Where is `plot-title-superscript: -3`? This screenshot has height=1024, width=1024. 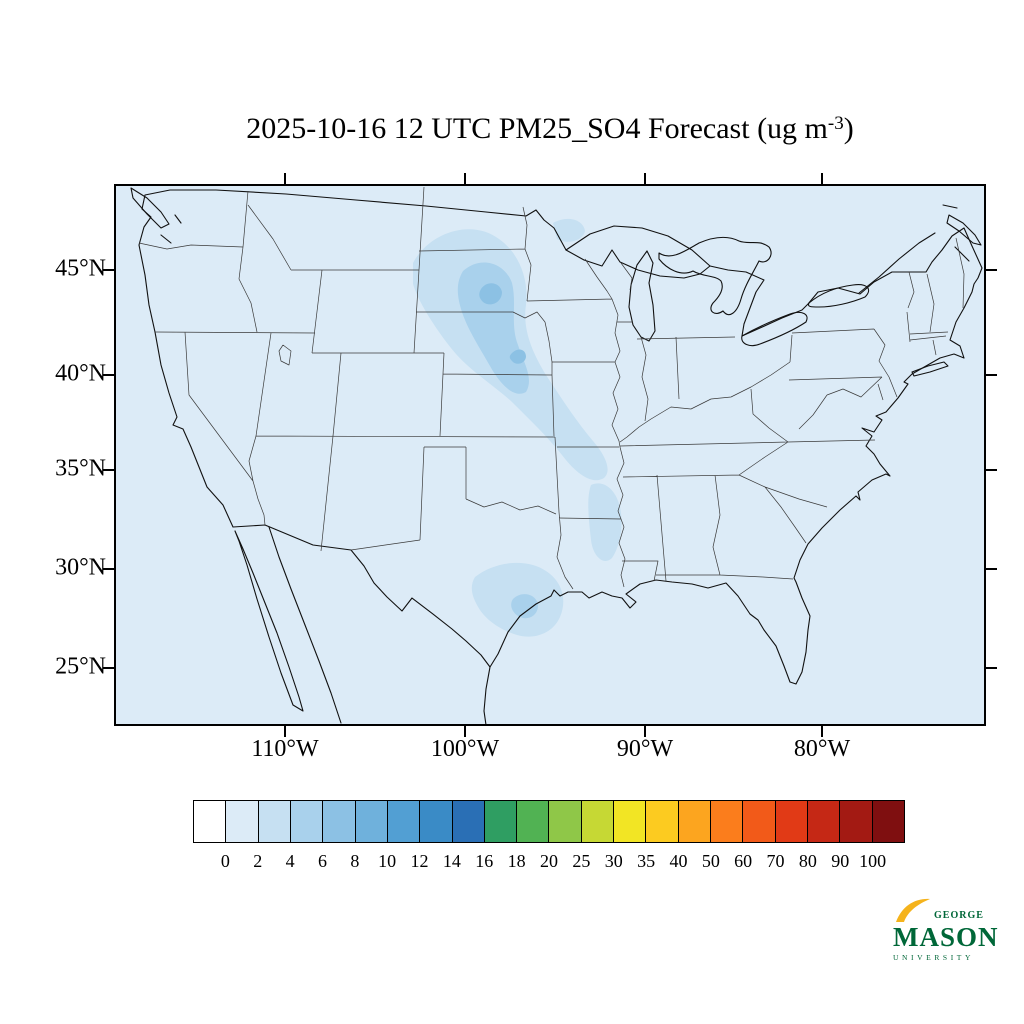 plot-title-superscript: -3 is located at coordinates (835, 123).